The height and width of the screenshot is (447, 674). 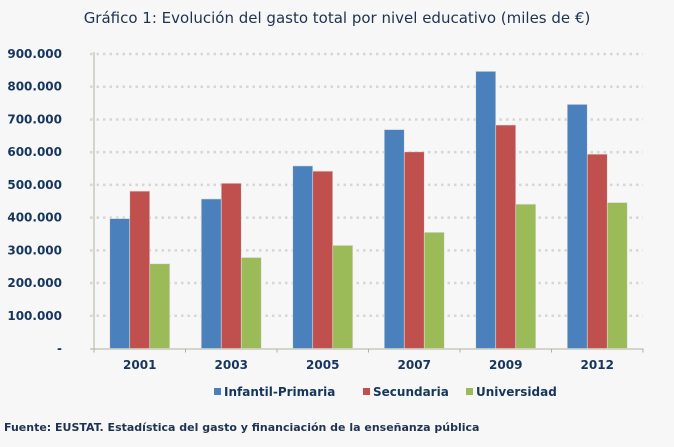 What do you see at coordinates (34, 250) in the screenshot?
I see `y-tick-label: 300.000` at bounding box center [34, 250].